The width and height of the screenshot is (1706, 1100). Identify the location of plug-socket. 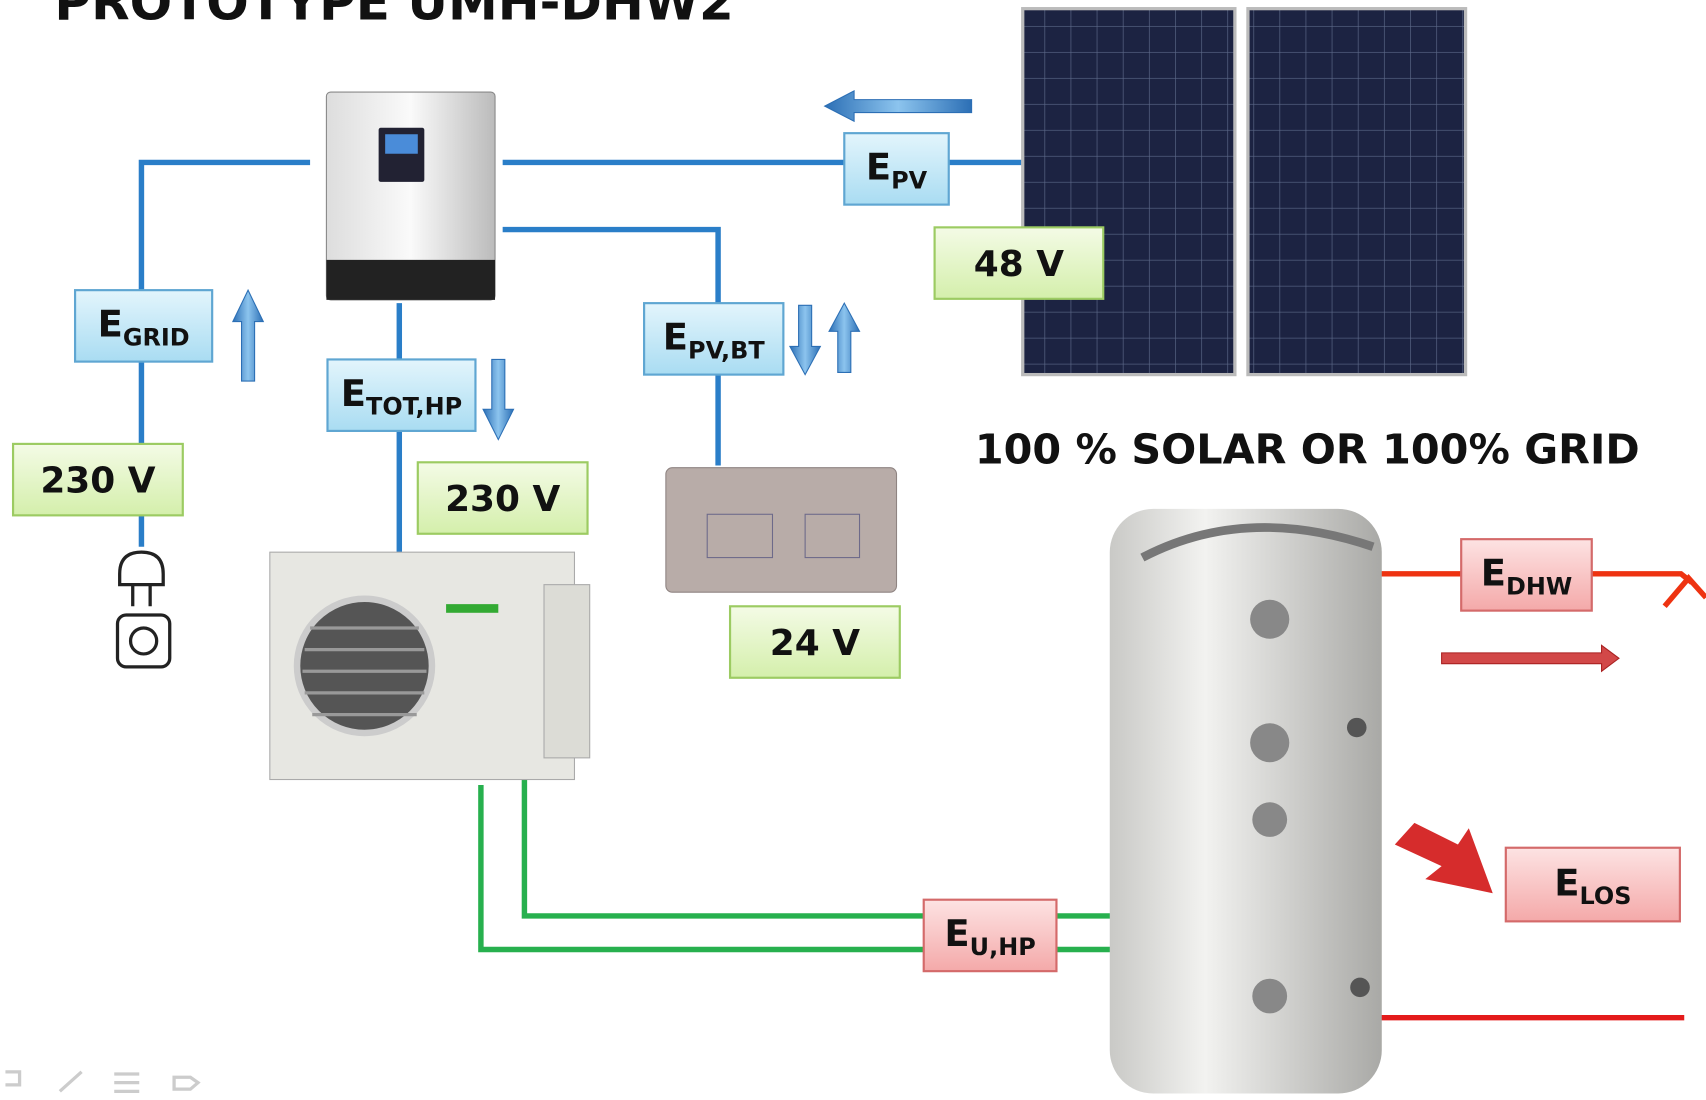
(143, 609).